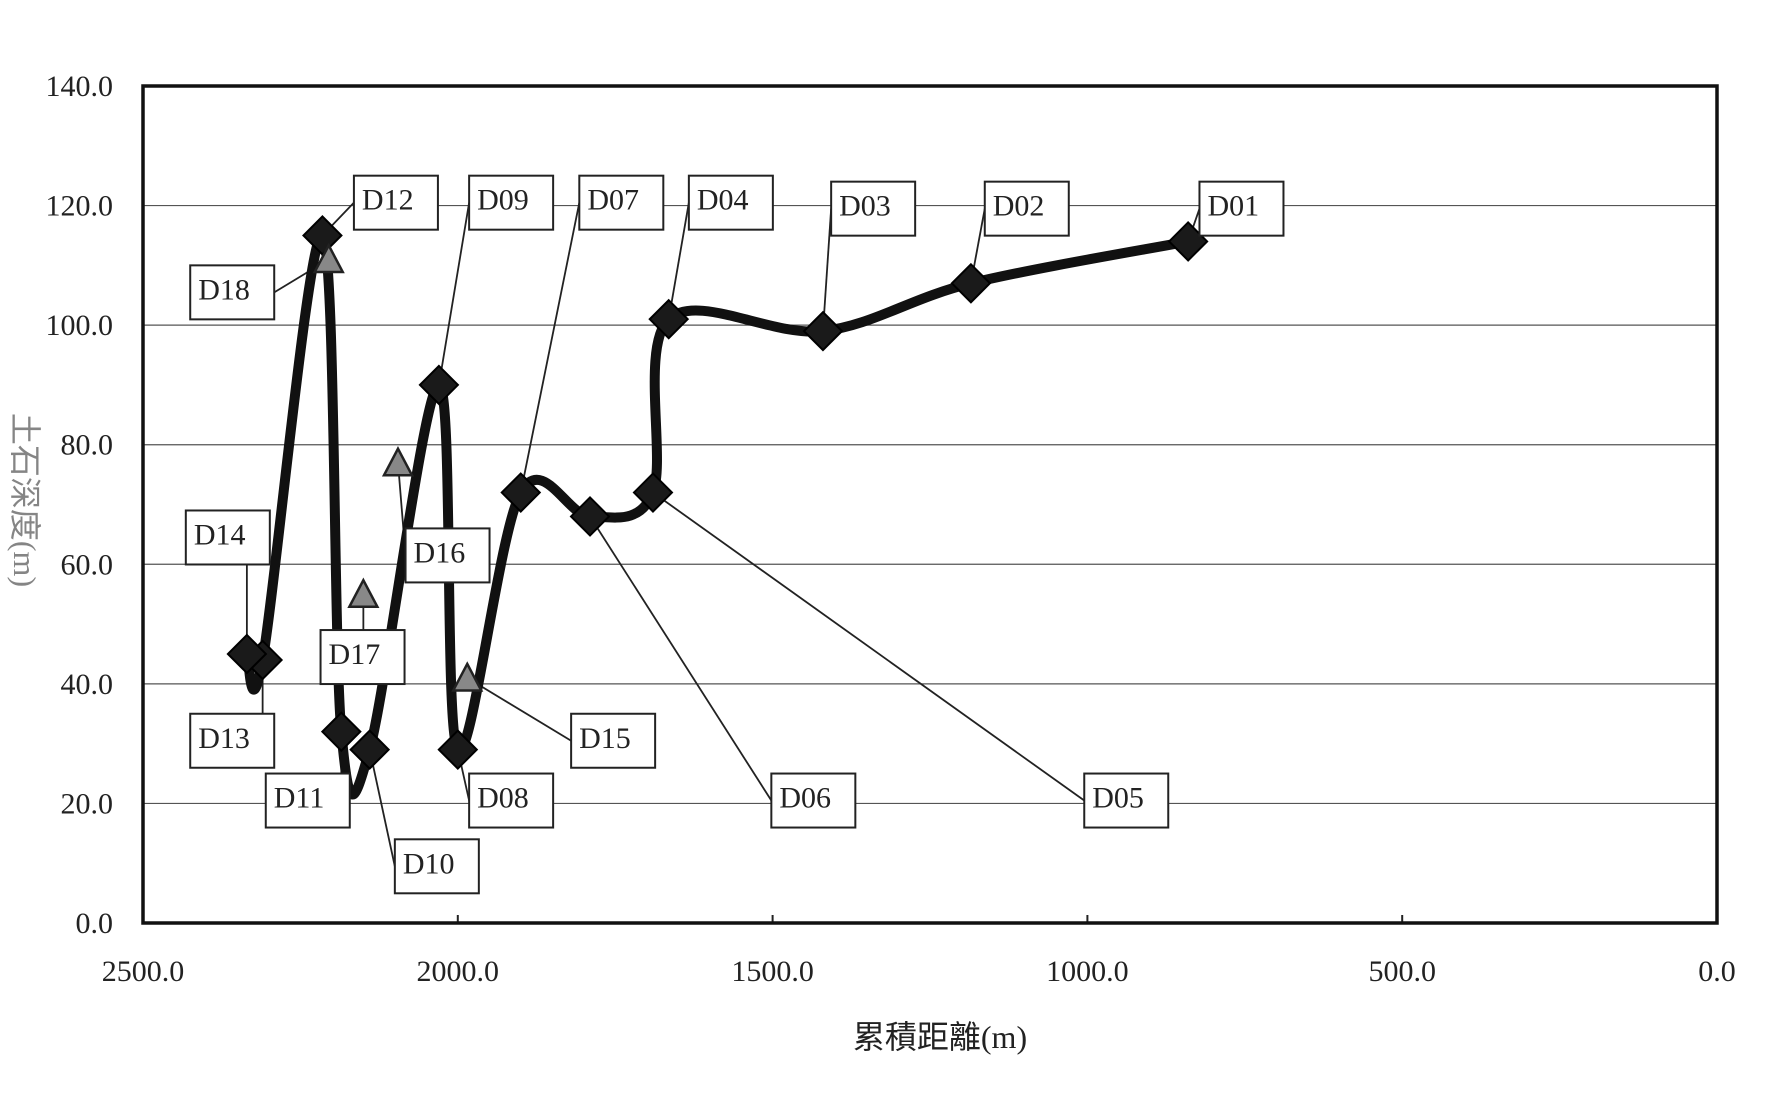  Describe the element at coordinates (550, 347) in the screenshot. I see `leader-d07` at that location.